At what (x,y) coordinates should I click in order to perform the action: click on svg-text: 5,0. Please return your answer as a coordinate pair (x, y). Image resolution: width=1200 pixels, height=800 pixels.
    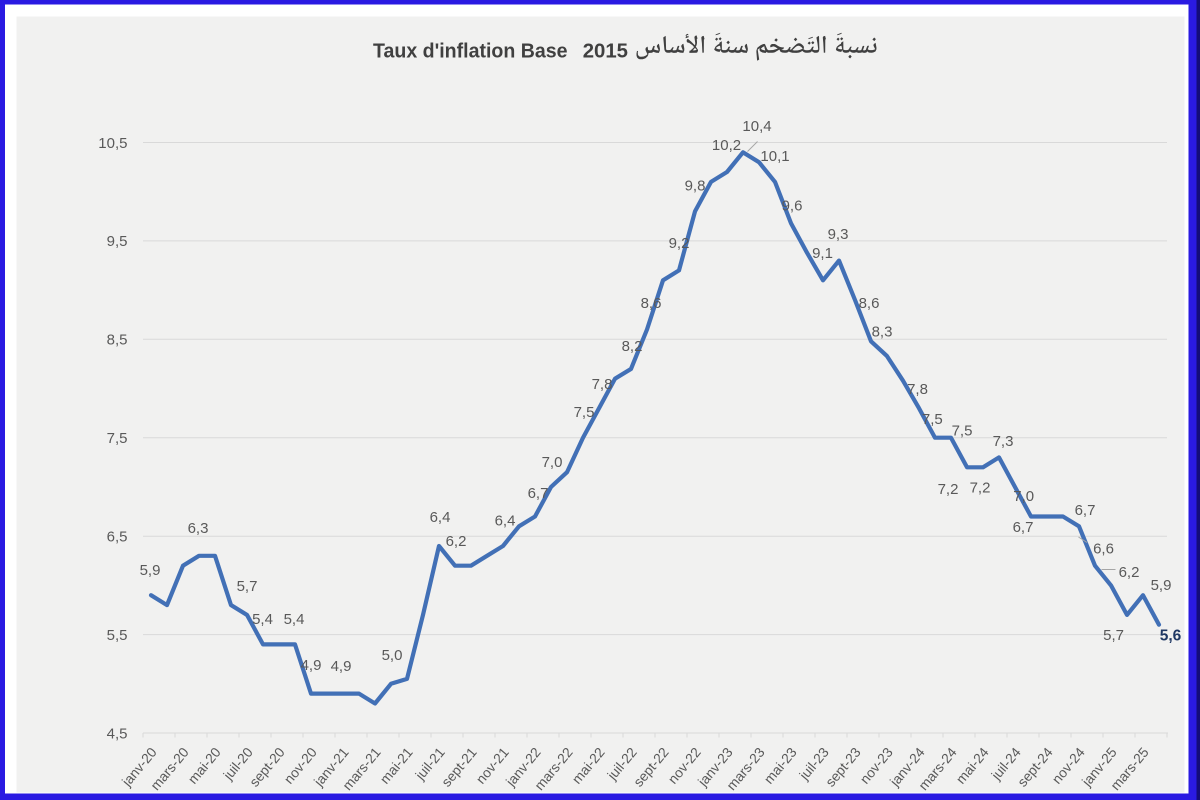
    Looking at the image, I should click on (392, 655).